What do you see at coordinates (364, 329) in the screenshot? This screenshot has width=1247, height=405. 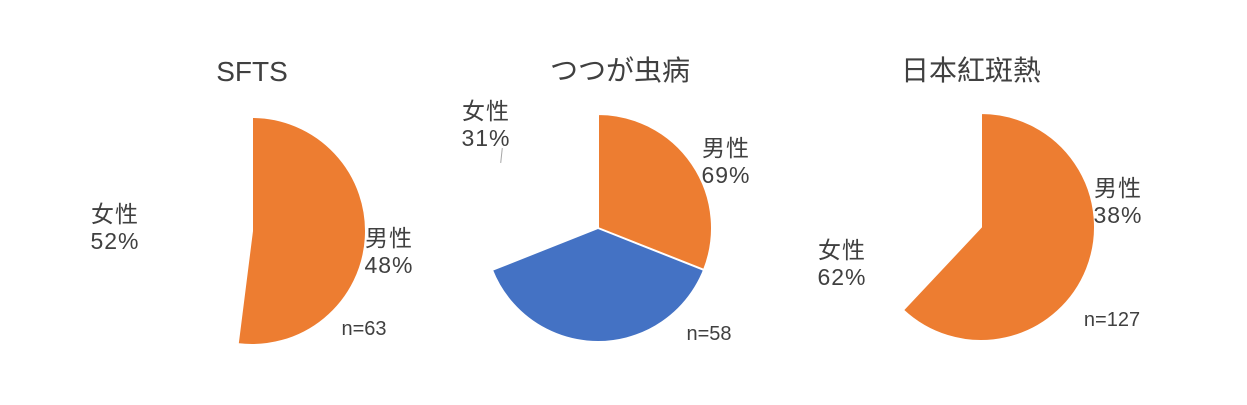 I see `sample-size-label-sfts: n=63` at bounding box center [364, 329].